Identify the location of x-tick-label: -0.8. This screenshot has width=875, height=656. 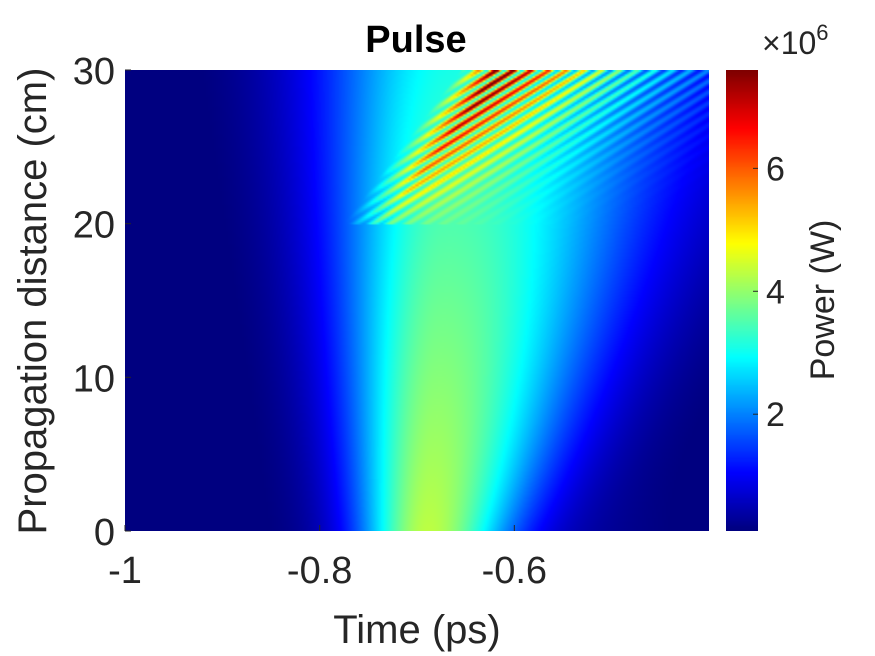
(319, 571).